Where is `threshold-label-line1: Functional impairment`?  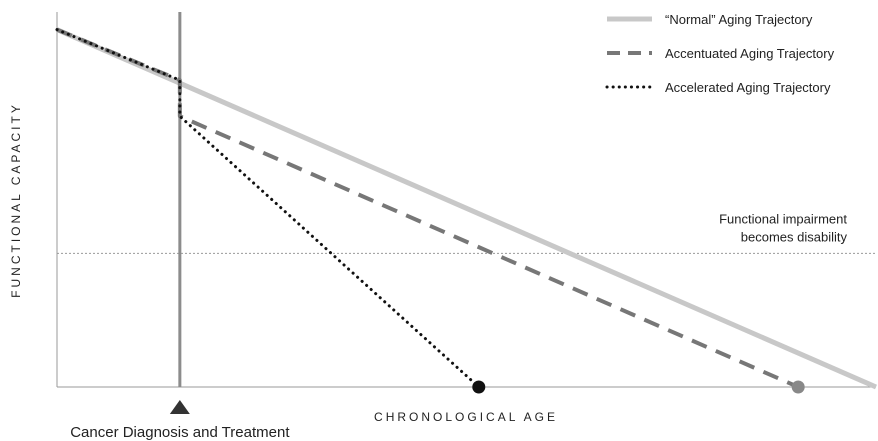 threshold-label-line1: Functional impairment is located at coordinates (783, 218).